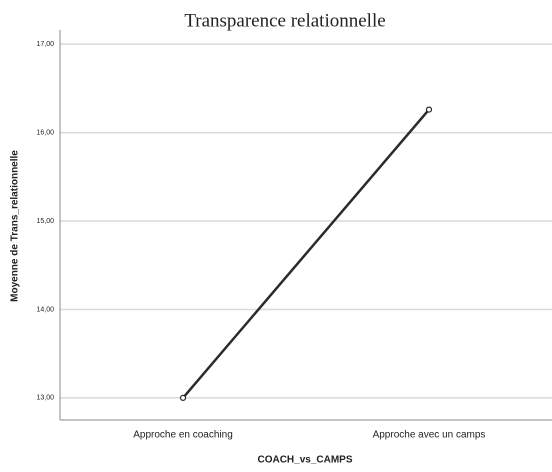  I want to click on y-tick-label: 14,00, so click(45, 309).